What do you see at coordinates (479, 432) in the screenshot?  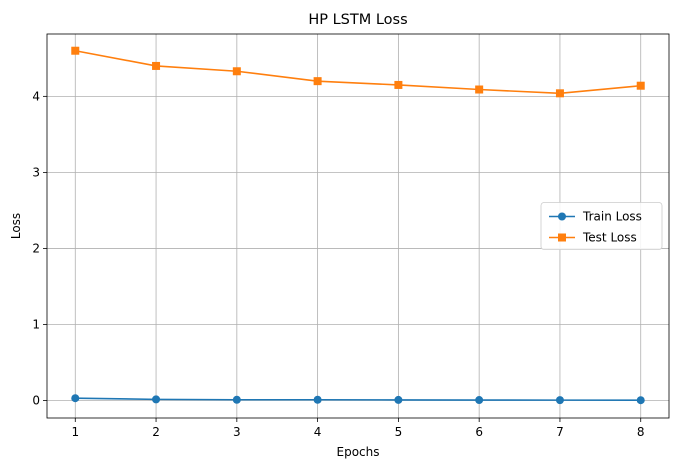 I see `x-tick-label: 6` at bounding box center [479, 432].